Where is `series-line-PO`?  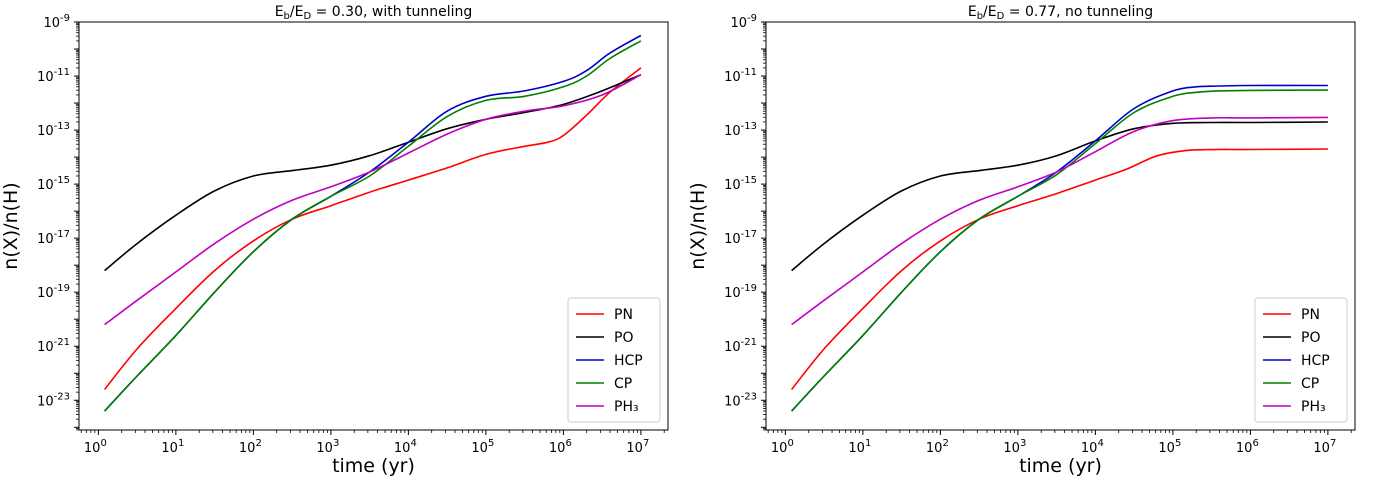 series-line-PO is located at coordinates (1059, 196).